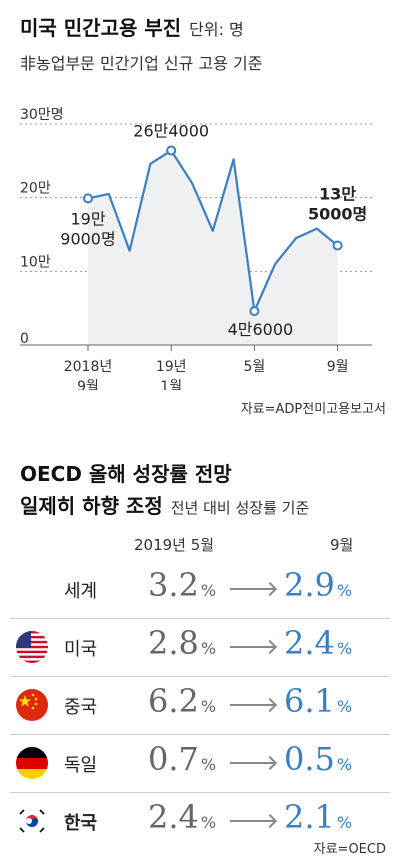  I want to click on table-row: 한국 2.4% 2.1%, so click(200, 821).